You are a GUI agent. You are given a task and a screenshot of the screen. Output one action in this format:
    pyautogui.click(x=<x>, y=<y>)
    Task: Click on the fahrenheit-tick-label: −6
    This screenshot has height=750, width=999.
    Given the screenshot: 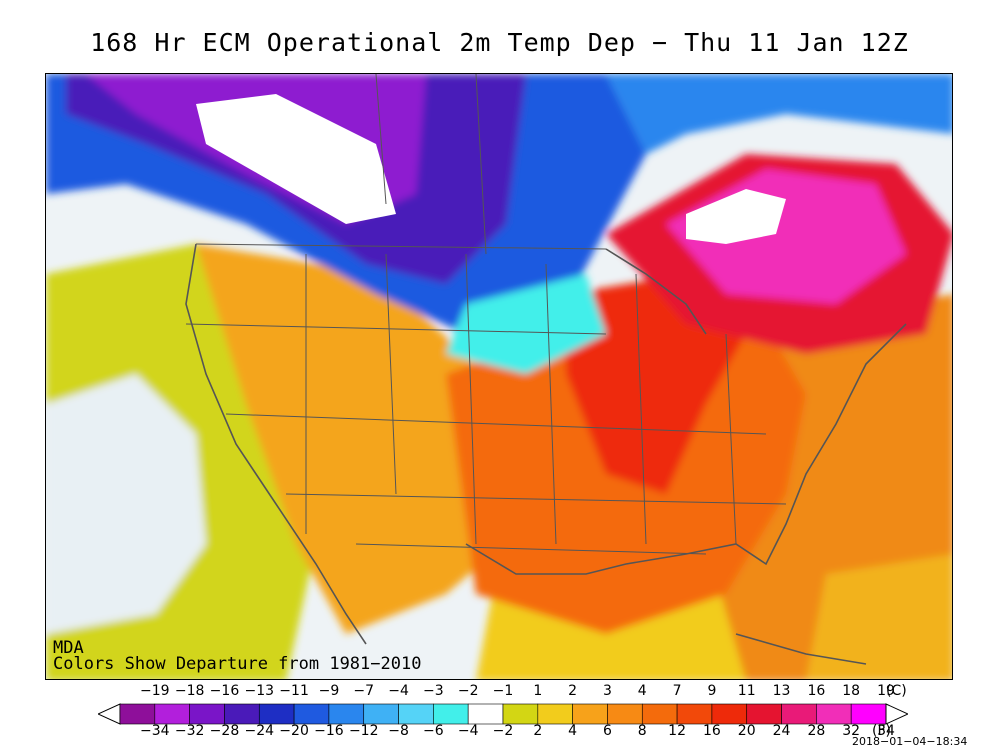 What is the action you would take?
    pyautogui.click(x=433, y=731)
    